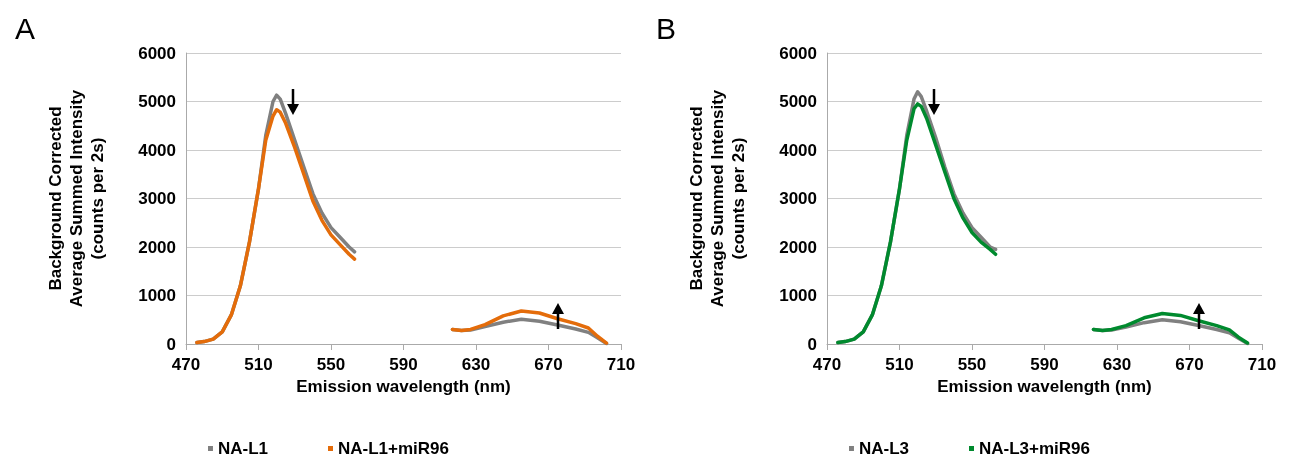 The height and width of the screenshot is (474, 1298). I want to click on chart-title: B, so click(666, 28).